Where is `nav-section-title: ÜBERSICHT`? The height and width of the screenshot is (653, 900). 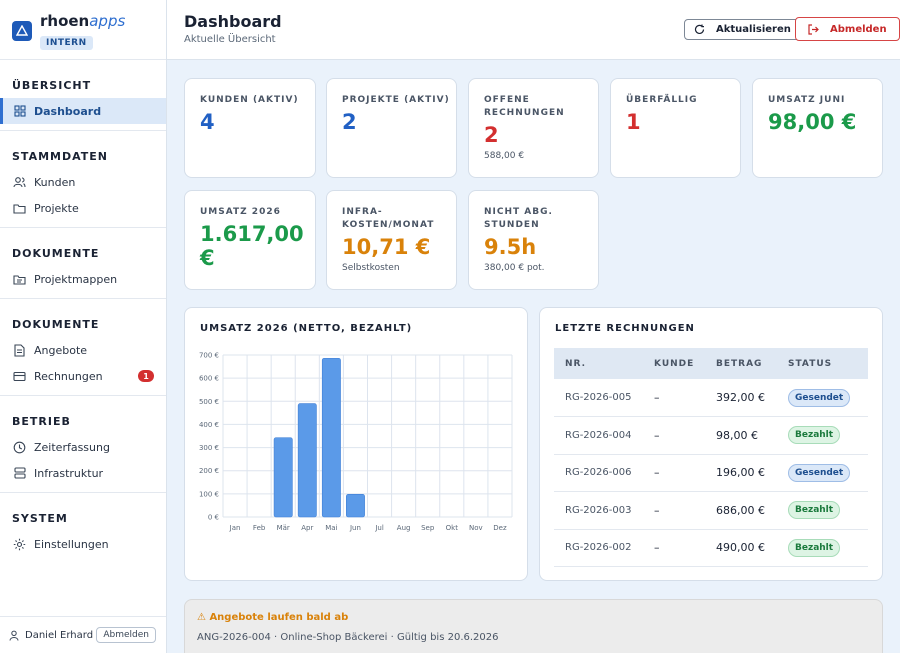
nav-section-title: ÜBERSICHT is located at coordinates (52, 85).